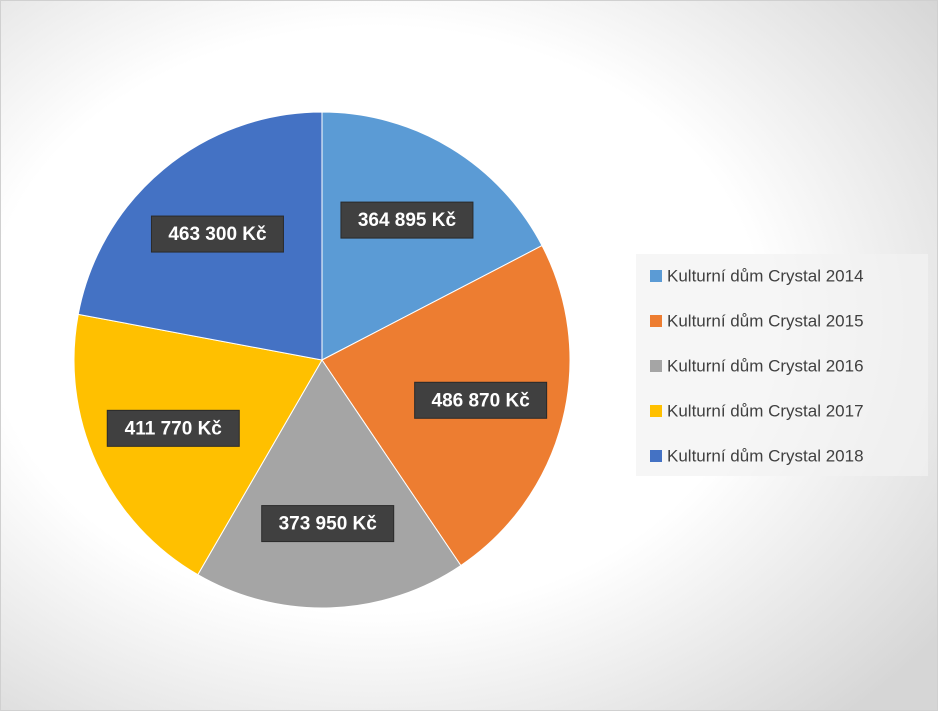 This screenshot has height=711, width=938. I want to click on data-label: 373 950 Kč, so click(328, 524).